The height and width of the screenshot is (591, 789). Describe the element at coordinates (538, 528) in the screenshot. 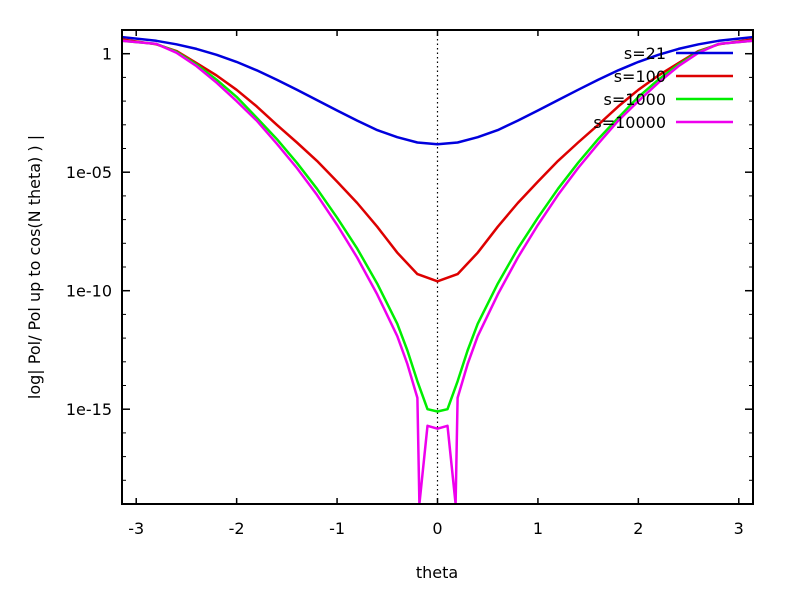

I see `x-tick-label: 1` at that location.